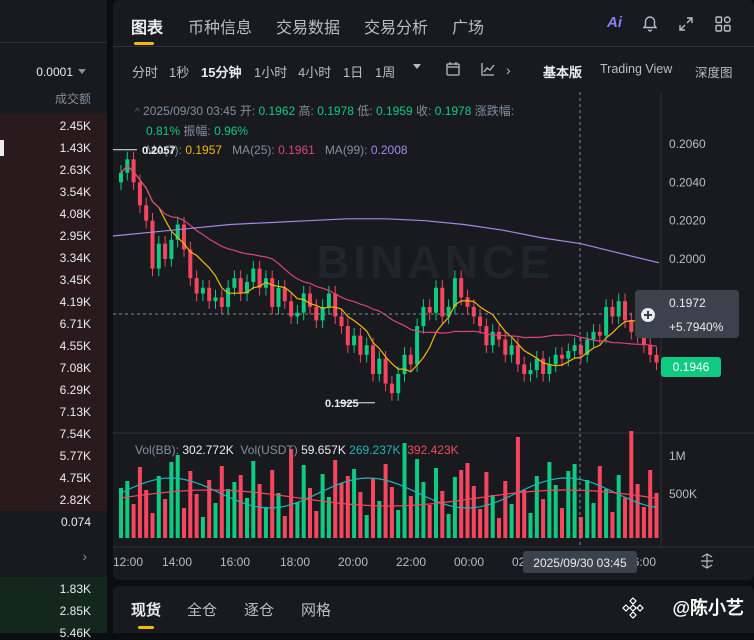 This screenshot has height=640, width=754. I want to click on precision-select: 0.0001, so click(54, 72).